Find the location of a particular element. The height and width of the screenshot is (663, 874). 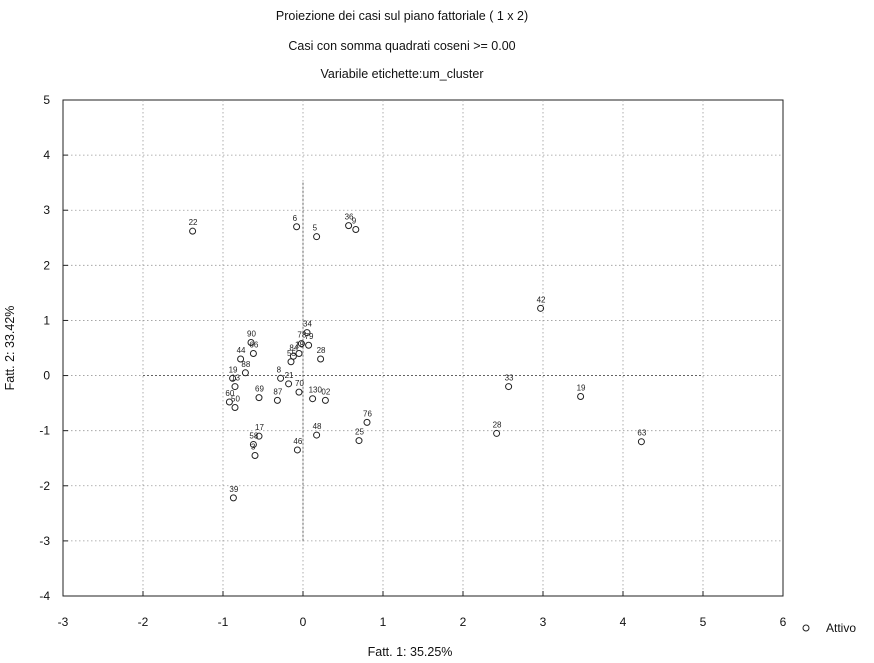

x-tick-label: 6 is located at coordinates (783, 622).